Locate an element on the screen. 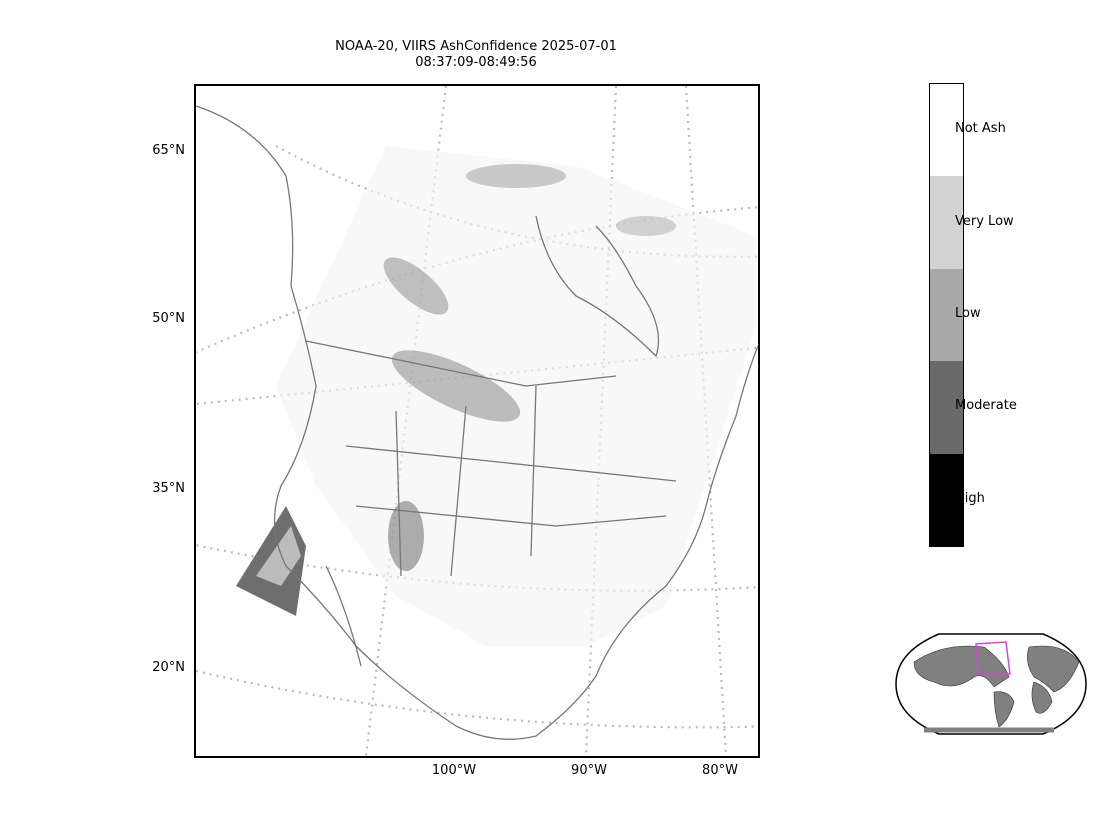 This screenshot has width=1120, height=840. colorbar-segment-not-ash is located at coordinates (946, 130).